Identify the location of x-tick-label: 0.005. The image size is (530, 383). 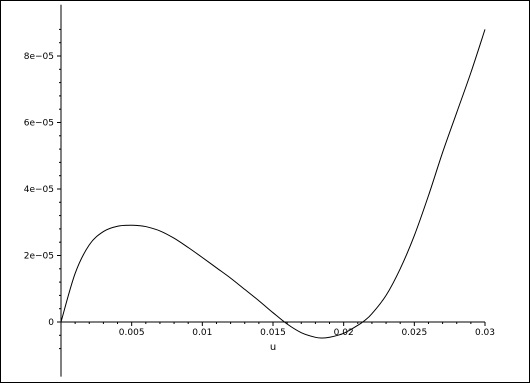
(132, 333).